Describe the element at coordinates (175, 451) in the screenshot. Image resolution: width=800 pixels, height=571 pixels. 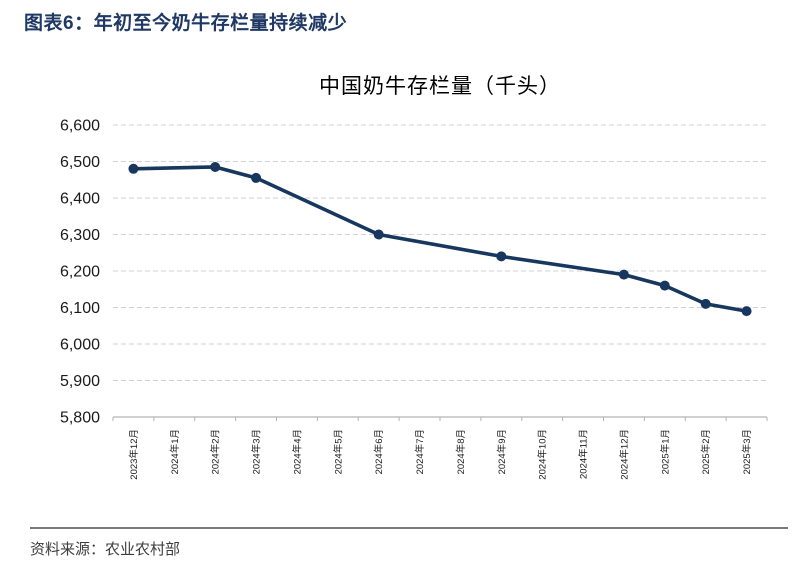
I see `x-axis-tick-label: 2024年1月` at that location.